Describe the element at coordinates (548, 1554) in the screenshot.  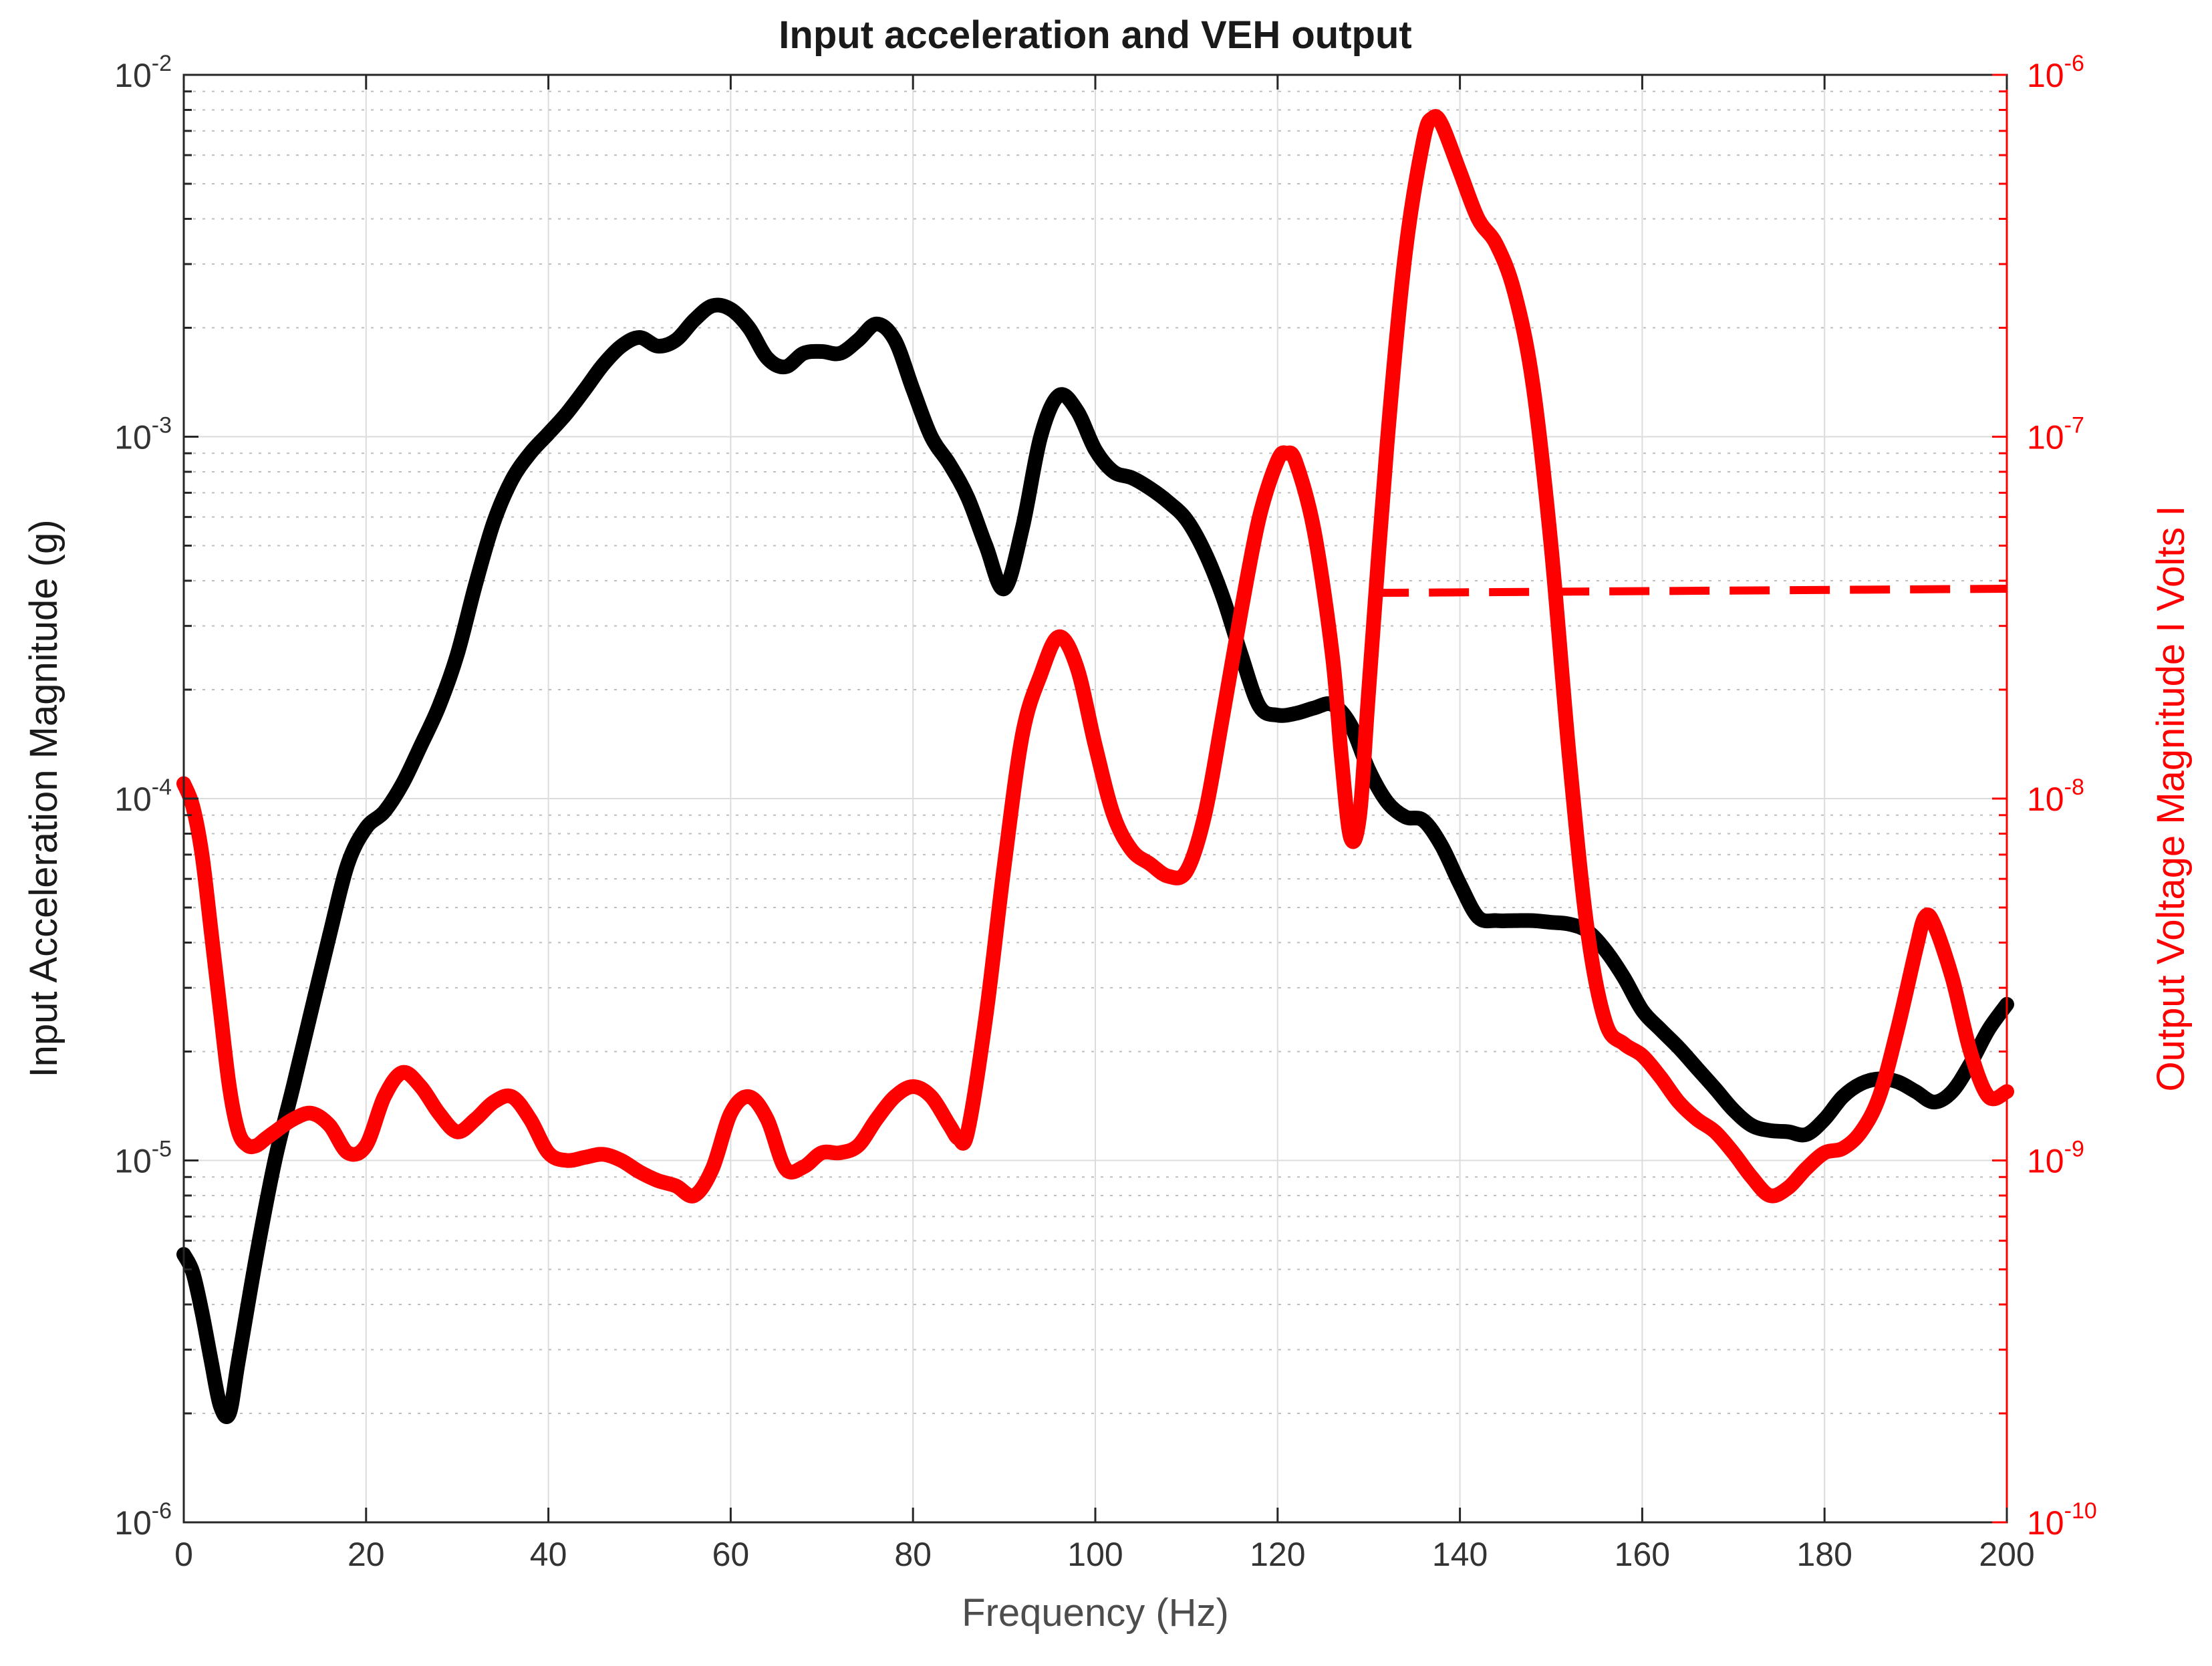
I see `x-tick-label: 40` at that location.